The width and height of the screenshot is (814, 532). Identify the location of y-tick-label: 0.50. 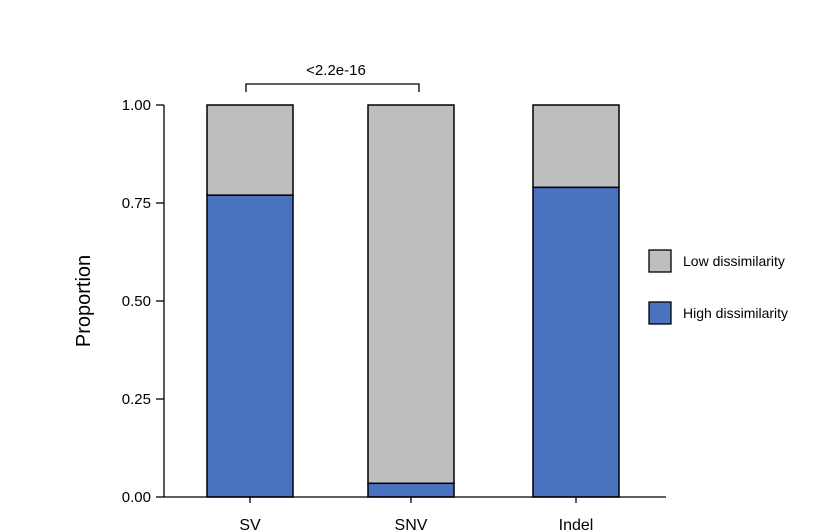
(136, 301).